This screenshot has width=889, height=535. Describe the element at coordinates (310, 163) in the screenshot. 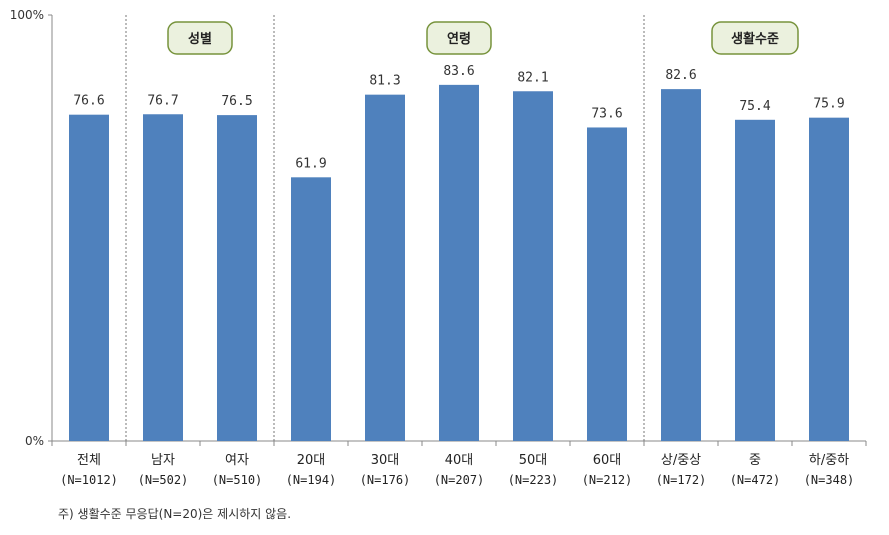

I see `value-label: 61.9` at that location.